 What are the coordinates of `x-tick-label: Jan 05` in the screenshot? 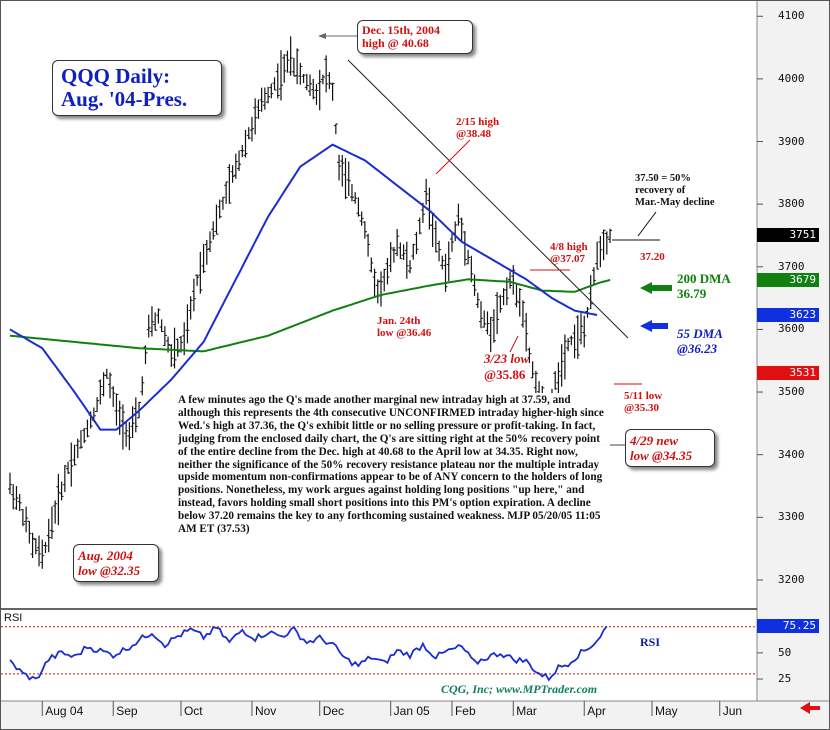 It's located at (411, 711).